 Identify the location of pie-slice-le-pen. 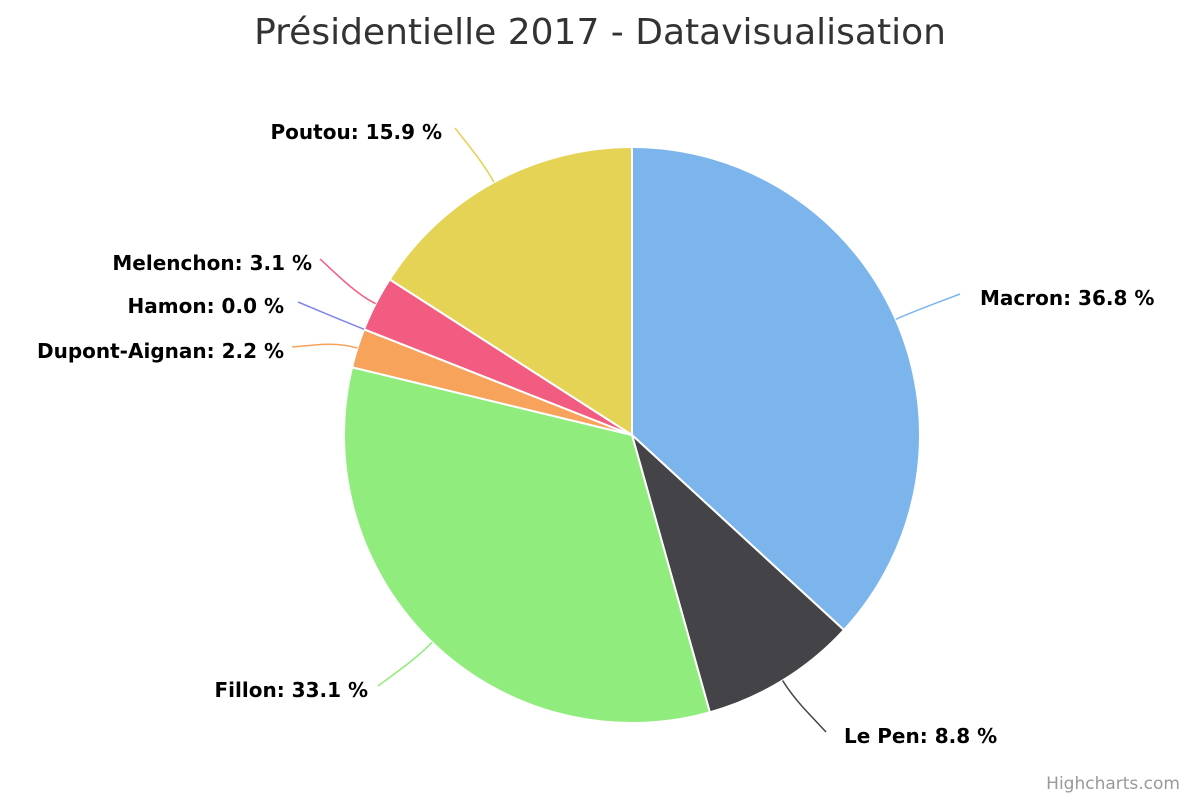
(738, 572).